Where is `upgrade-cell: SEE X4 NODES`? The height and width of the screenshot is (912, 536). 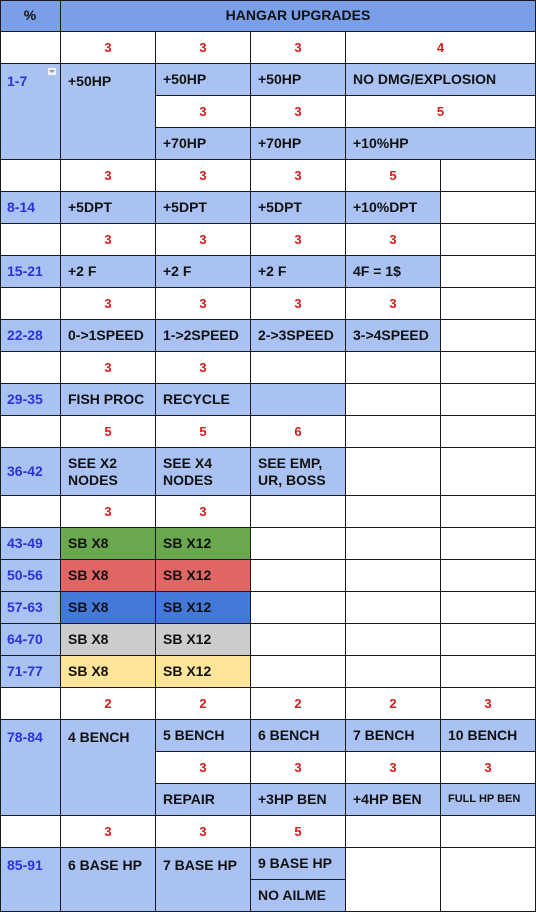 upgrade-cell: SEE X4 NODES is located at coordinates (203, 472).